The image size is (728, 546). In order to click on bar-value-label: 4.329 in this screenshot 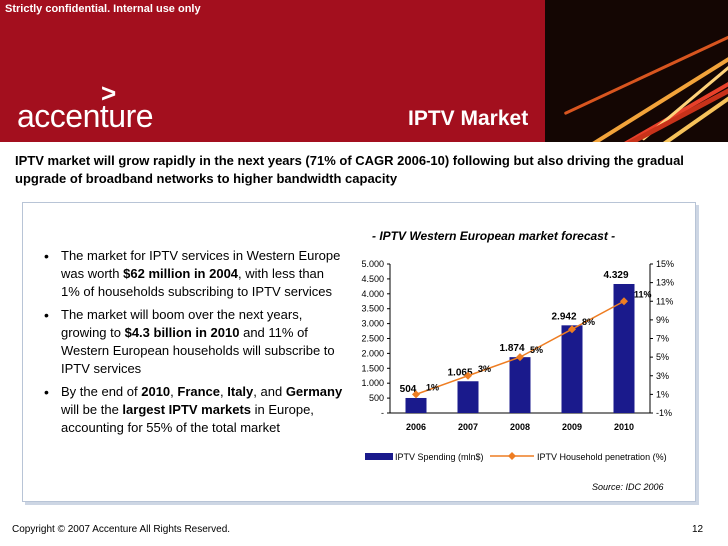, I will do `click(615, 275)`.